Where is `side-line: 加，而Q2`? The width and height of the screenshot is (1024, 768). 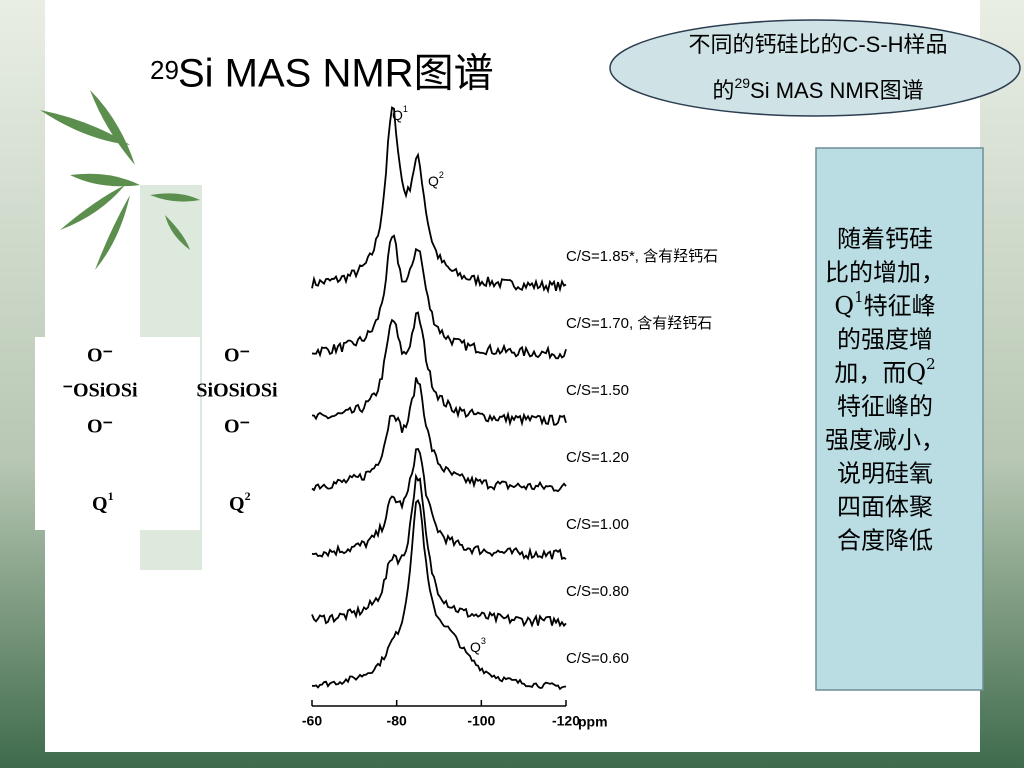
side-line: 加，而Q2 is located at coordinates (884, 371).